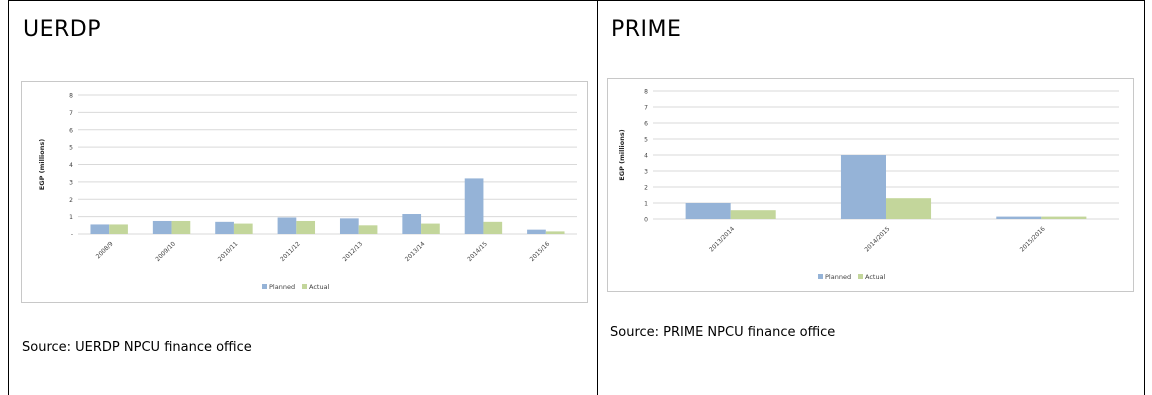 This screenshot has width=1152, height=395. I want to click on x-tick-label: 2015/16, so click(540, 251).